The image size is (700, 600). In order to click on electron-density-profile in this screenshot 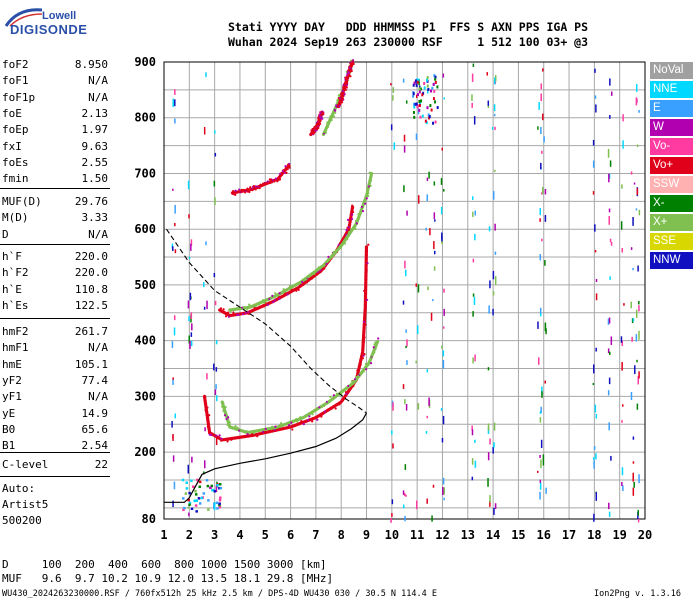, I will do `click(266, 457)`.